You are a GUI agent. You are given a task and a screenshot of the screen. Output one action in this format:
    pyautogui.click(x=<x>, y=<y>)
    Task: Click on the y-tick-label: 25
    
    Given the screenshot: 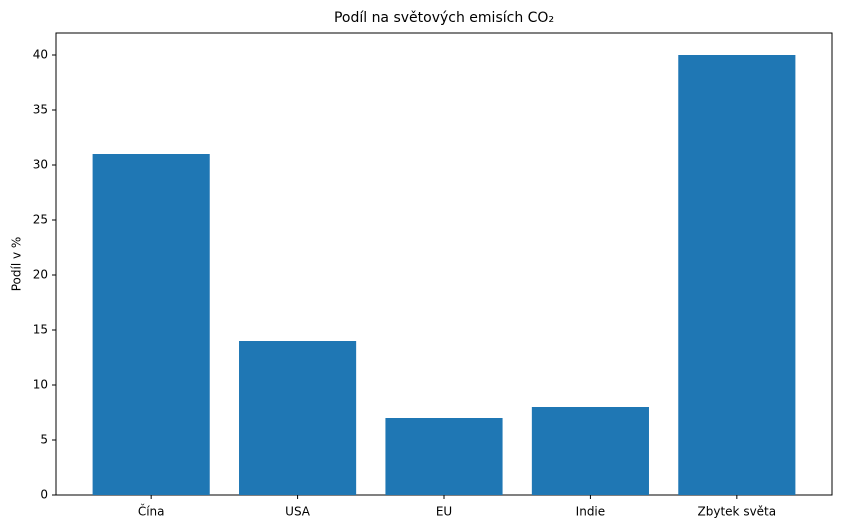 What is the action you would take?
    pyautogui.click(x=40, y=220)
    